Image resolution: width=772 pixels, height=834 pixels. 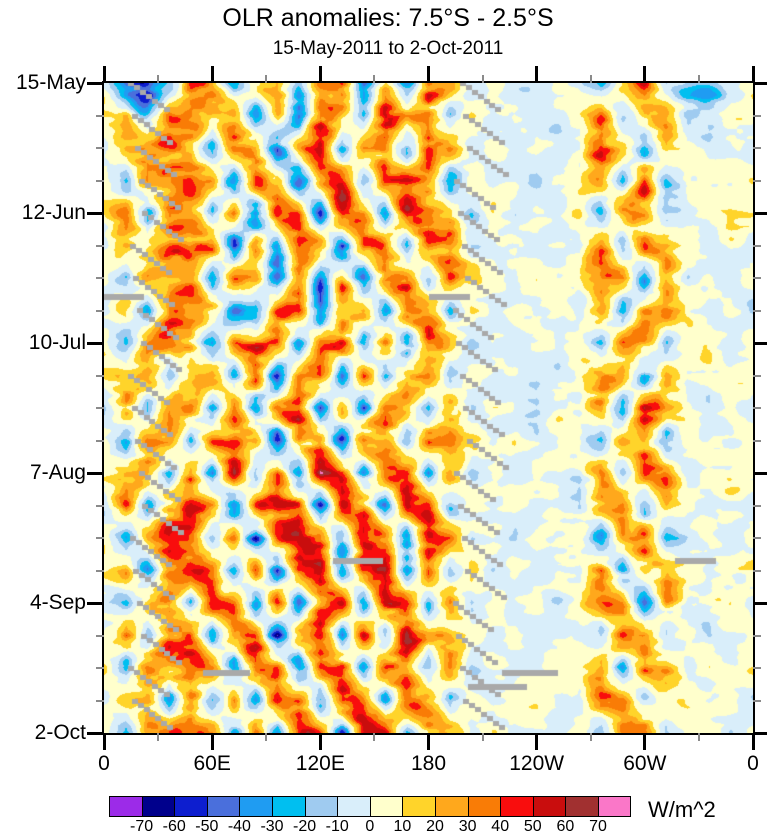 What do you see at coordinates (500, 826) in the screenshot?
I see `colorbar-level-label: 40` at bounding box center [500, 826].